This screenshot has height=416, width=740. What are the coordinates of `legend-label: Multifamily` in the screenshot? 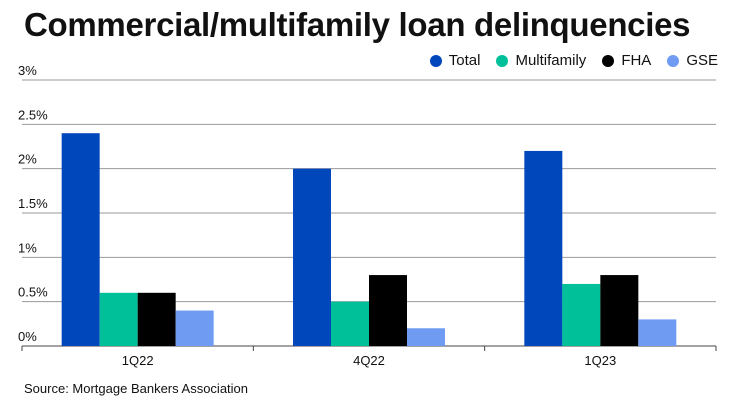 It's located at (551, 60).